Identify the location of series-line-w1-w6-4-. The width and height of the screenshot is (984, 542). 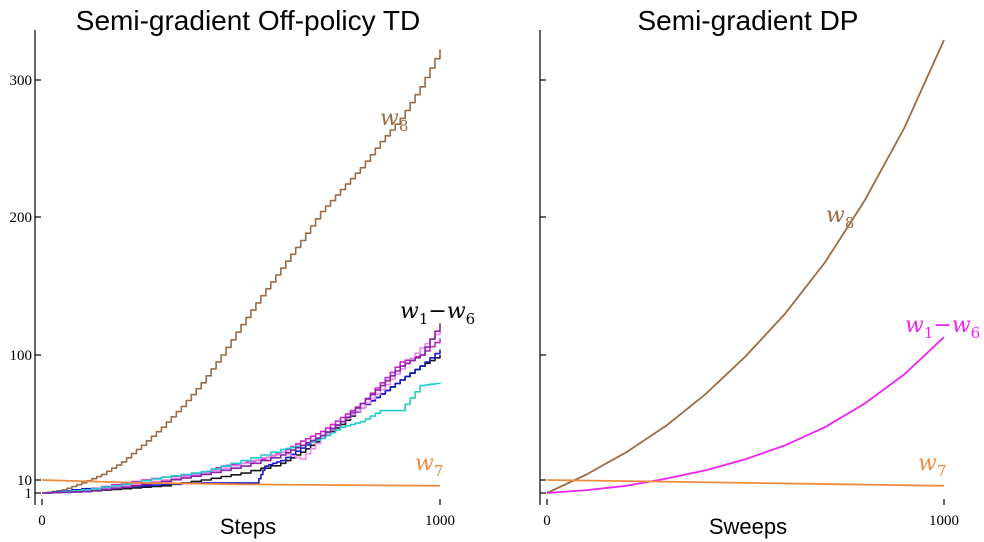
(241, 412).